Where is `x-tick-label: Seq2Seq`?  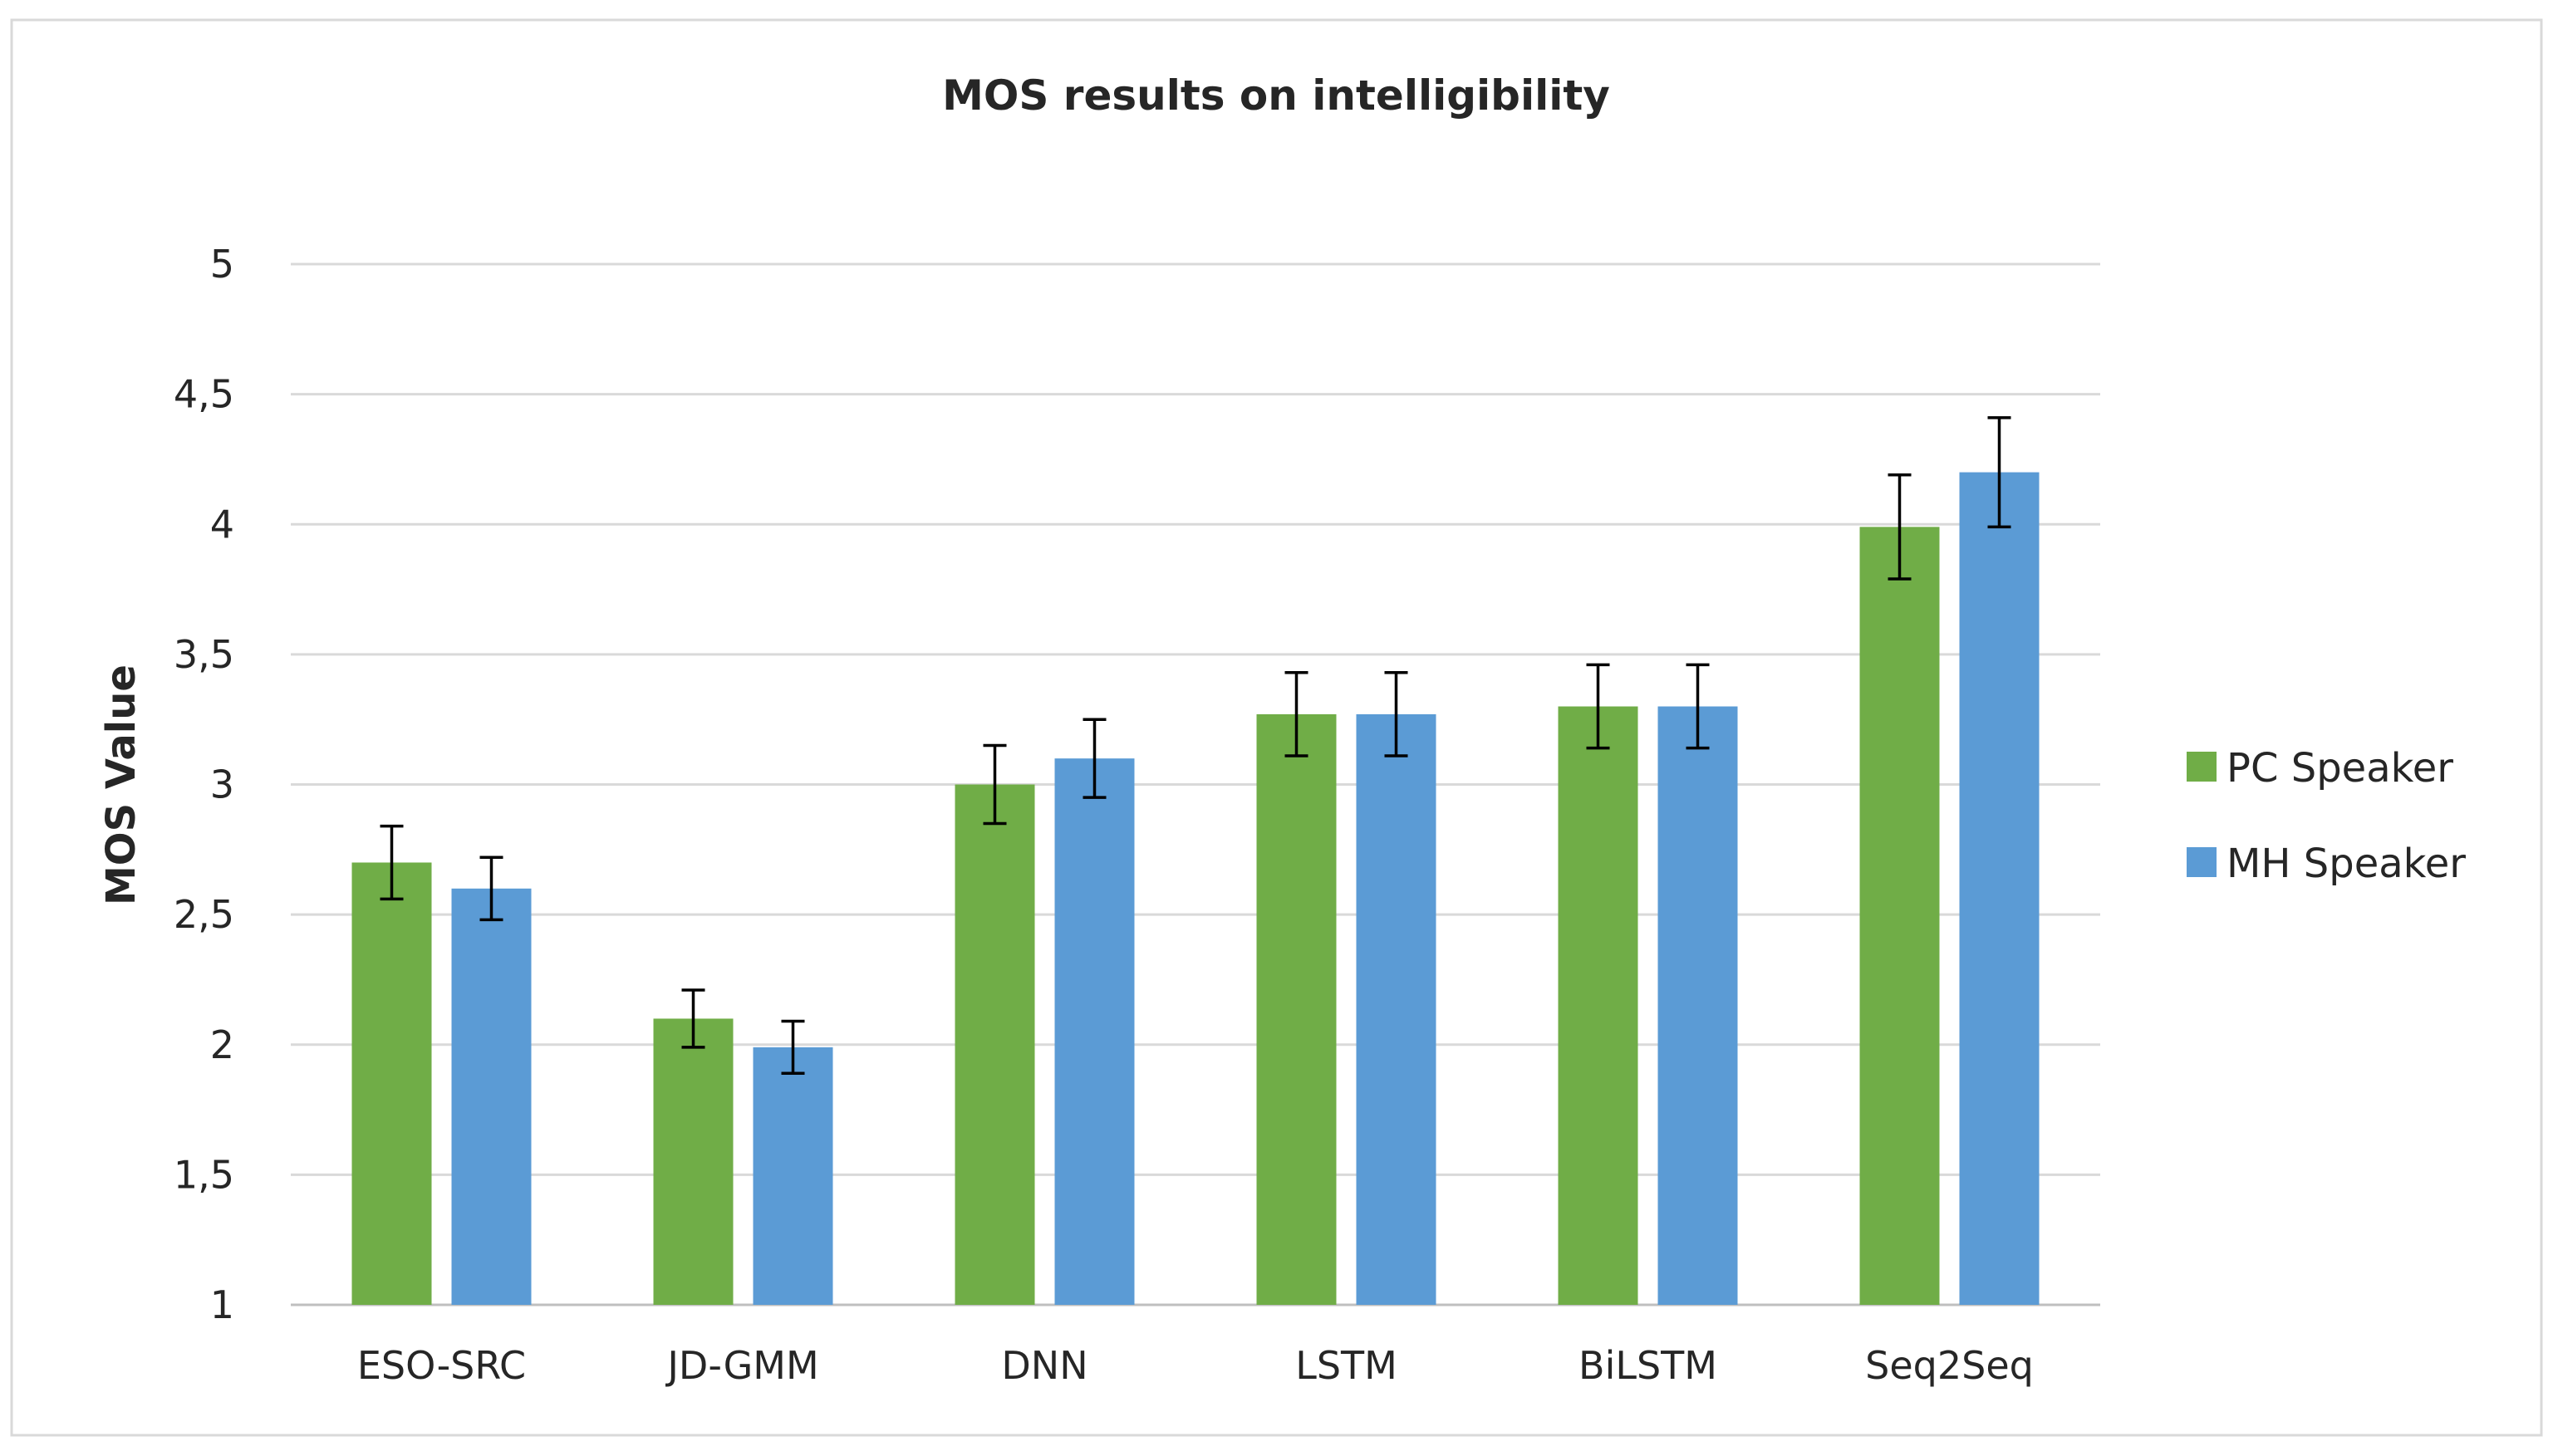 x-tick-label: Seq2Seq is located at coordinates (1949, 1365).